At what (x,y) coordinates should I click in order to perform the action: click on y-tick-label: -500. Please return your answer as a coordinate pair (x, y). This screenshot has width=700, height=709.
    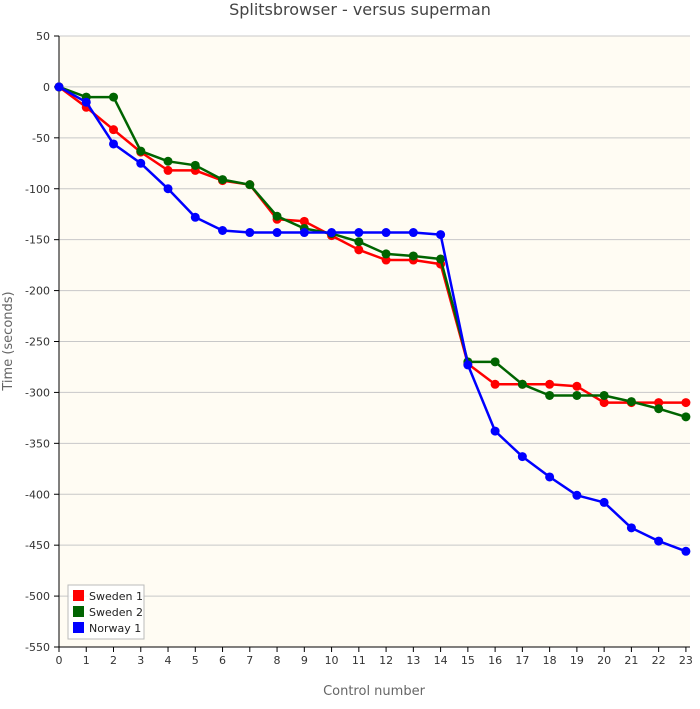
    Looking at the image, I should click on (37, 596).